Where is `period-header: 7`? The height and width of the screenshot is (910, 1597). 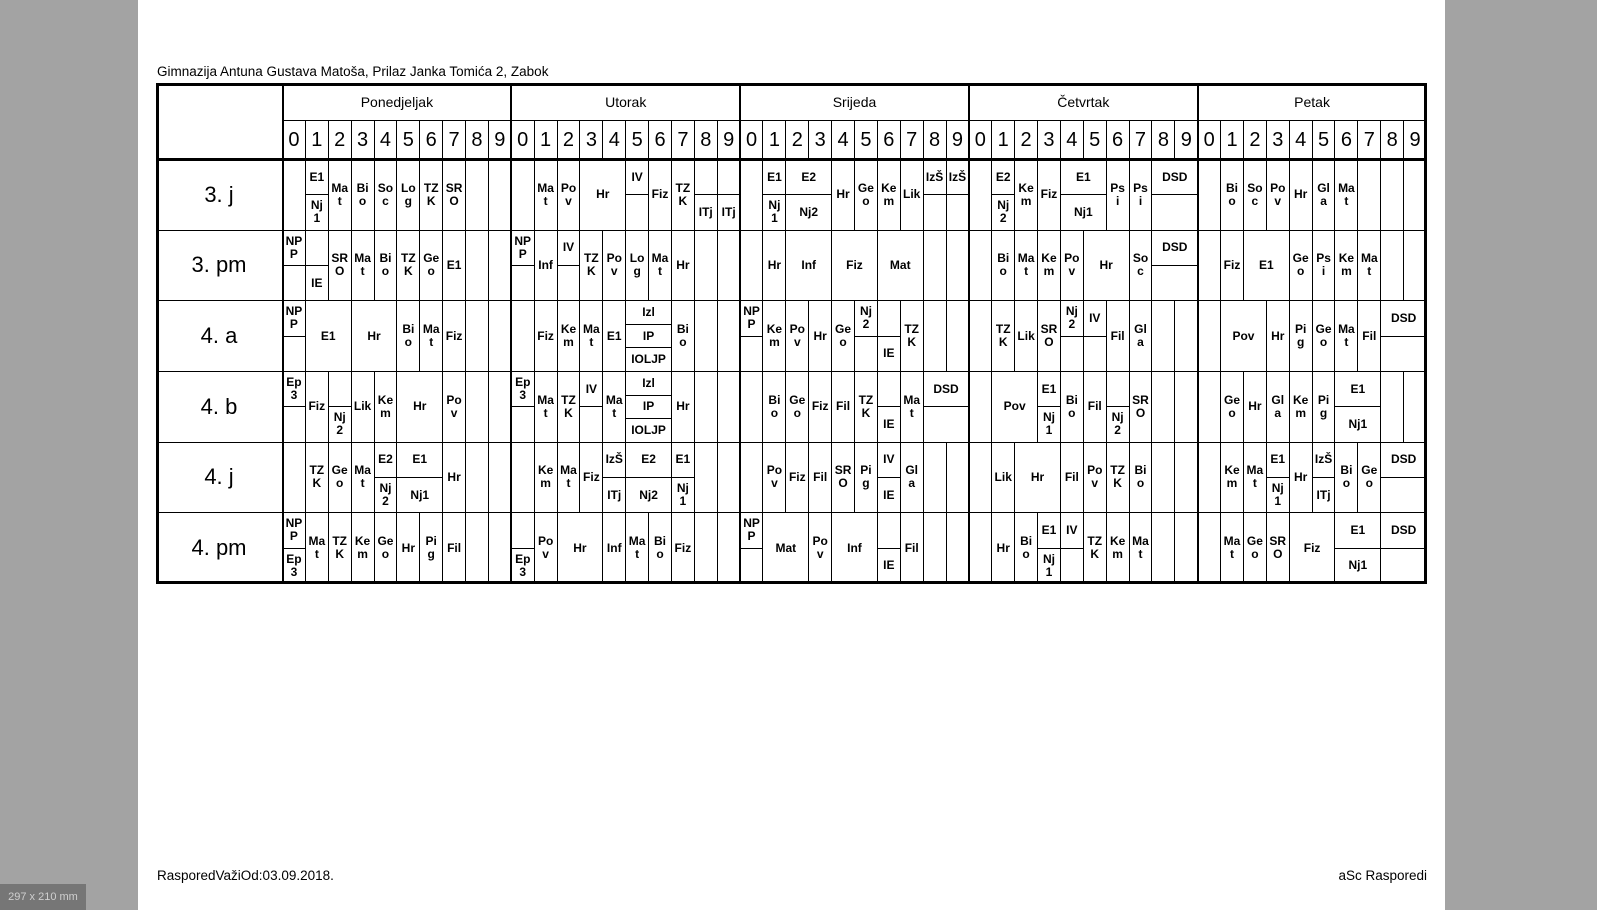 period-header: 7 is located at coordinates (455, 140).